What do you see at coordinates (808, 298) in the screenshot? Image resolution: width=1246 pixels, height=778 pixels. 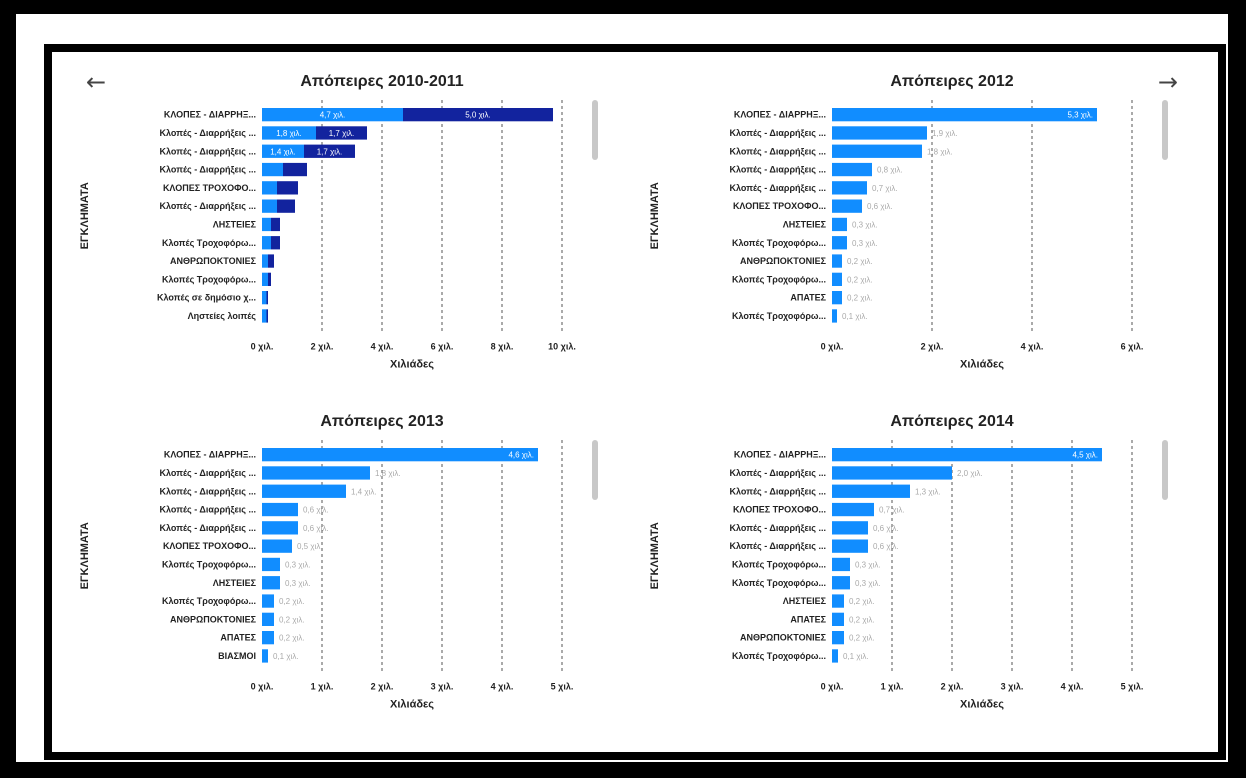 I see `category-label: ΑΠΑΤΕΣ` at bounding box center [808, 298].